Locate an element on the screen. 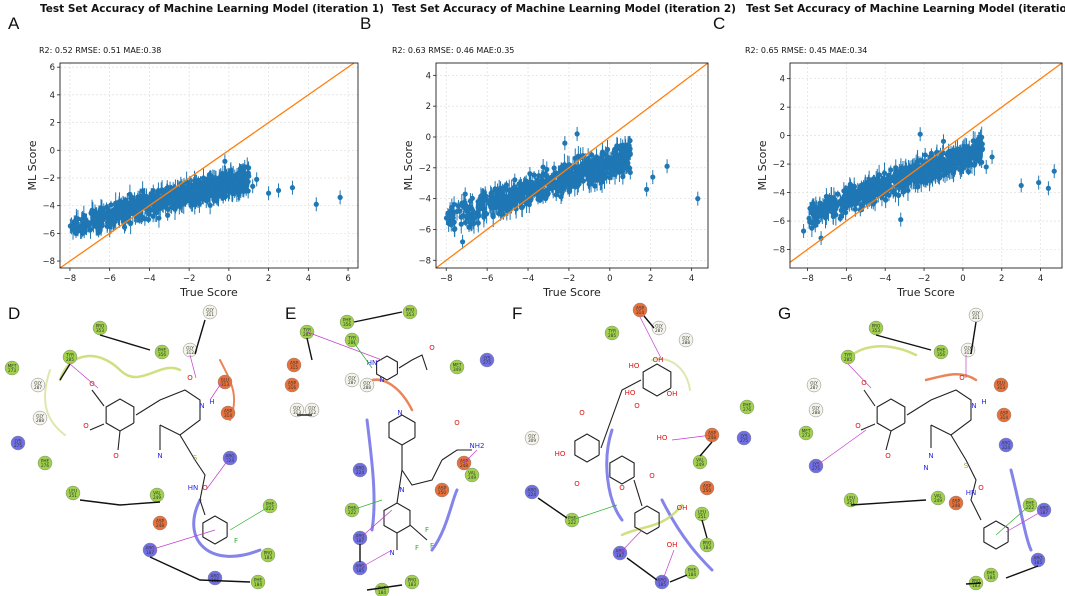 The width and height of the screenshot is (1065, 596). residue-number: 275 is located at coordinates (487, 362).